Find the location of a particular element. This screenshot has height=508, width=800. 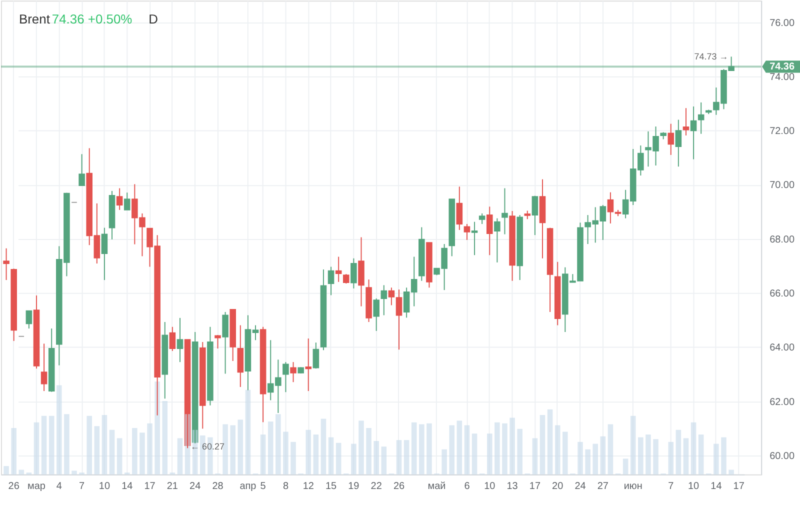

y-tick-label: 68.00 is located at coordinates (782, 240).